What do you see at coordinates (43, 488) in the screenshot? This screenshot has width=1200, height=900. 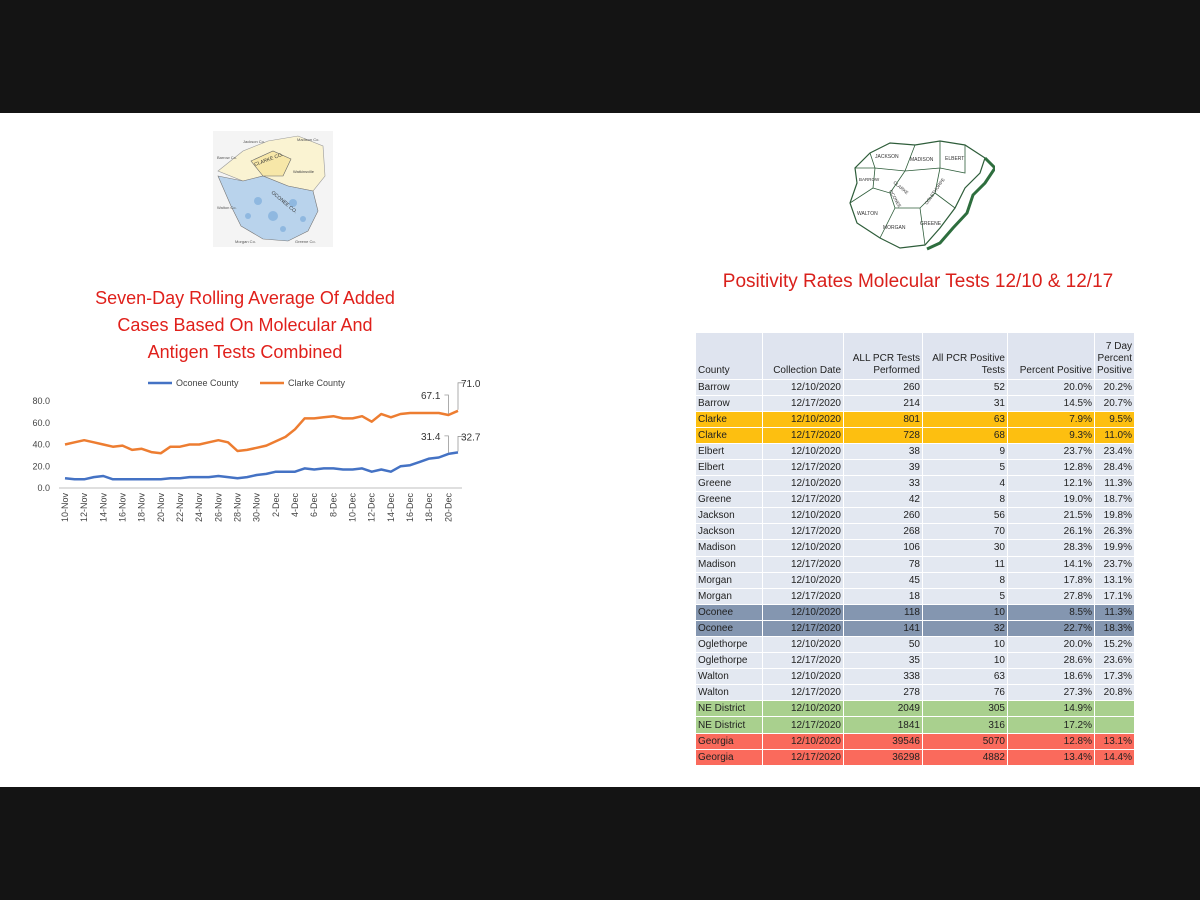 I see `y-tick-label: 0.0` at bounding box center [43, 488].